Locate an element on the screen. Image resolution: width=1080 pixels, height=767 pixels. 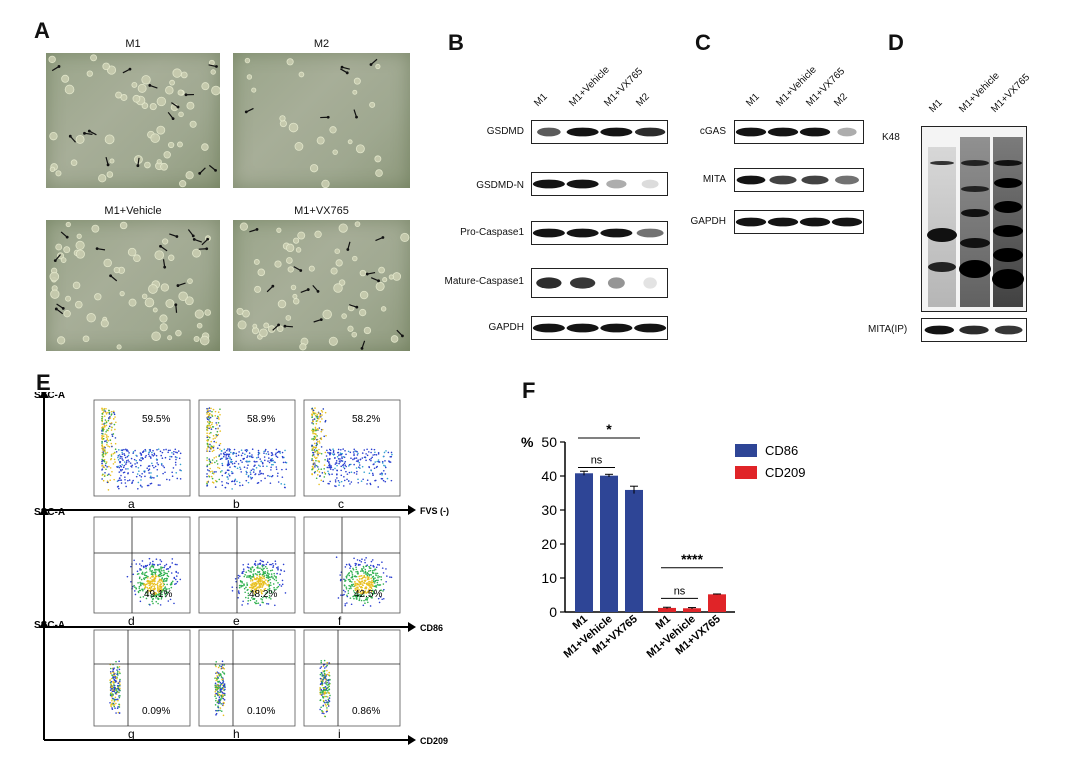
panel-letter-c: C is located at coordinates (703, 42).